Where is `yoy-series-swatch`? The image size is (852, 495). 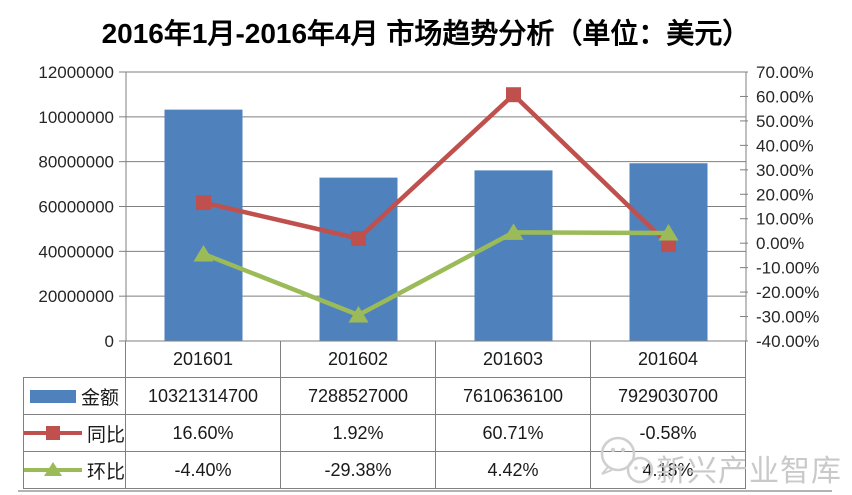
yoy-series-swatch is located at coordinates (53, 433).